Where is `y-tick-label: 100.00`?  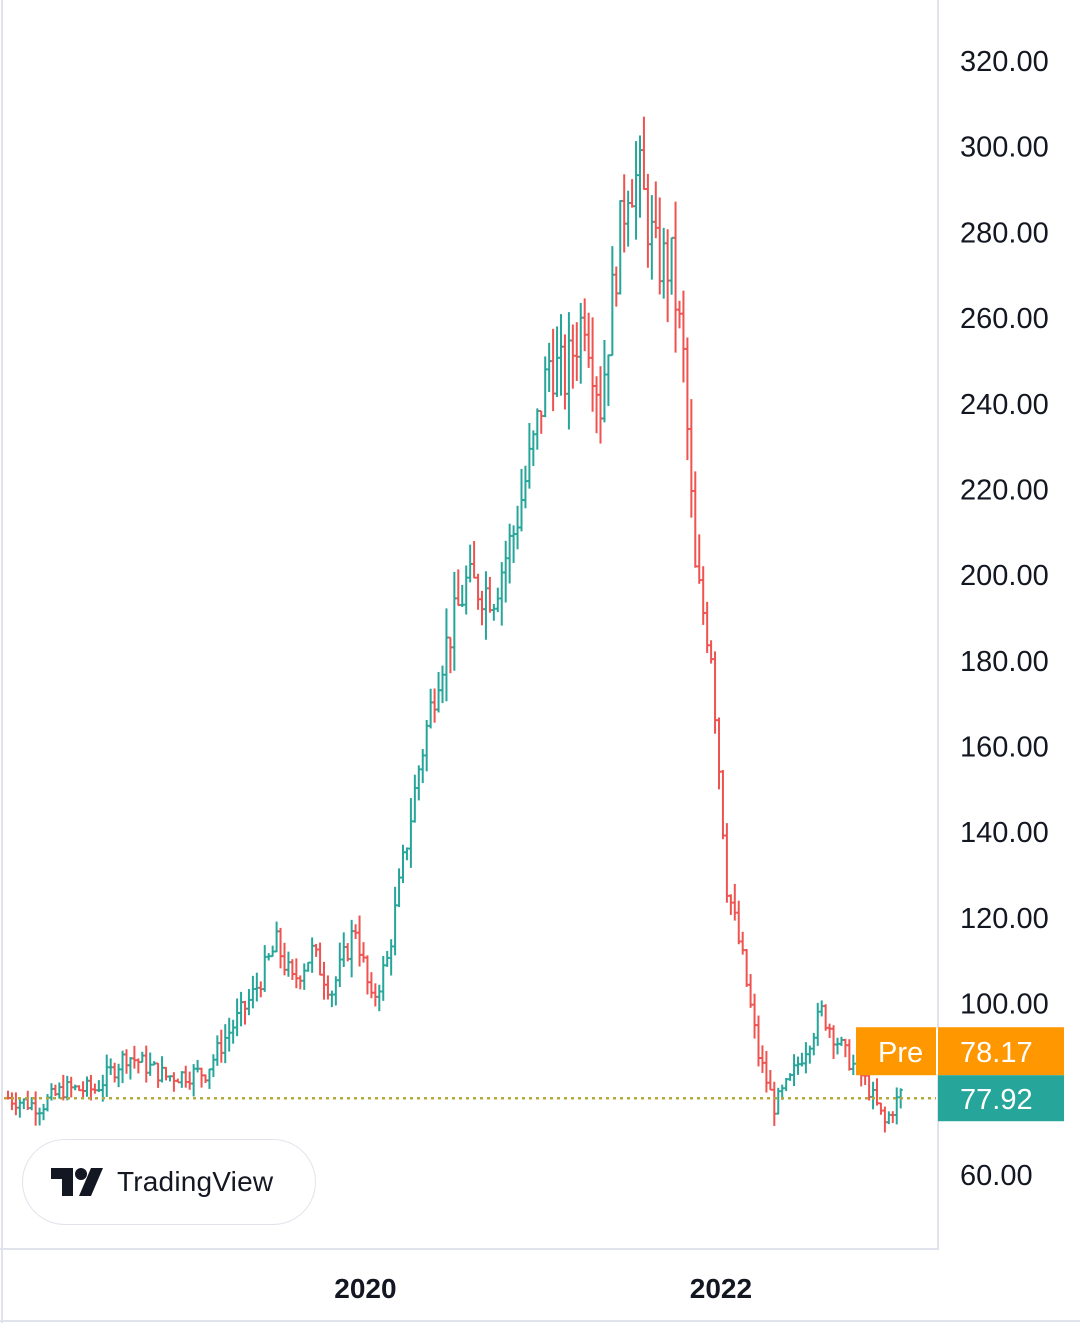
y-tick-label: 100.00 is located at coordinates (1004, 1005).